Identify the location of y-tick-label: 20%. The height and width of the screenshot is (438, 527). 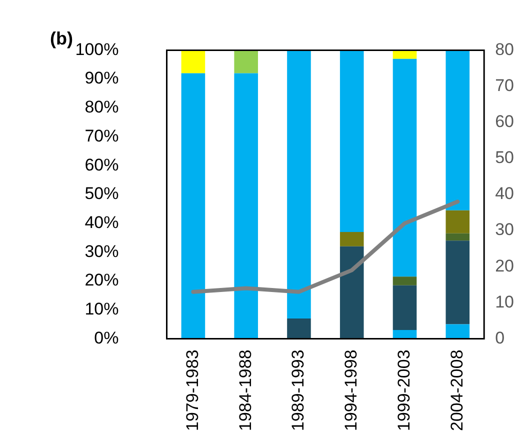
(101, 280).